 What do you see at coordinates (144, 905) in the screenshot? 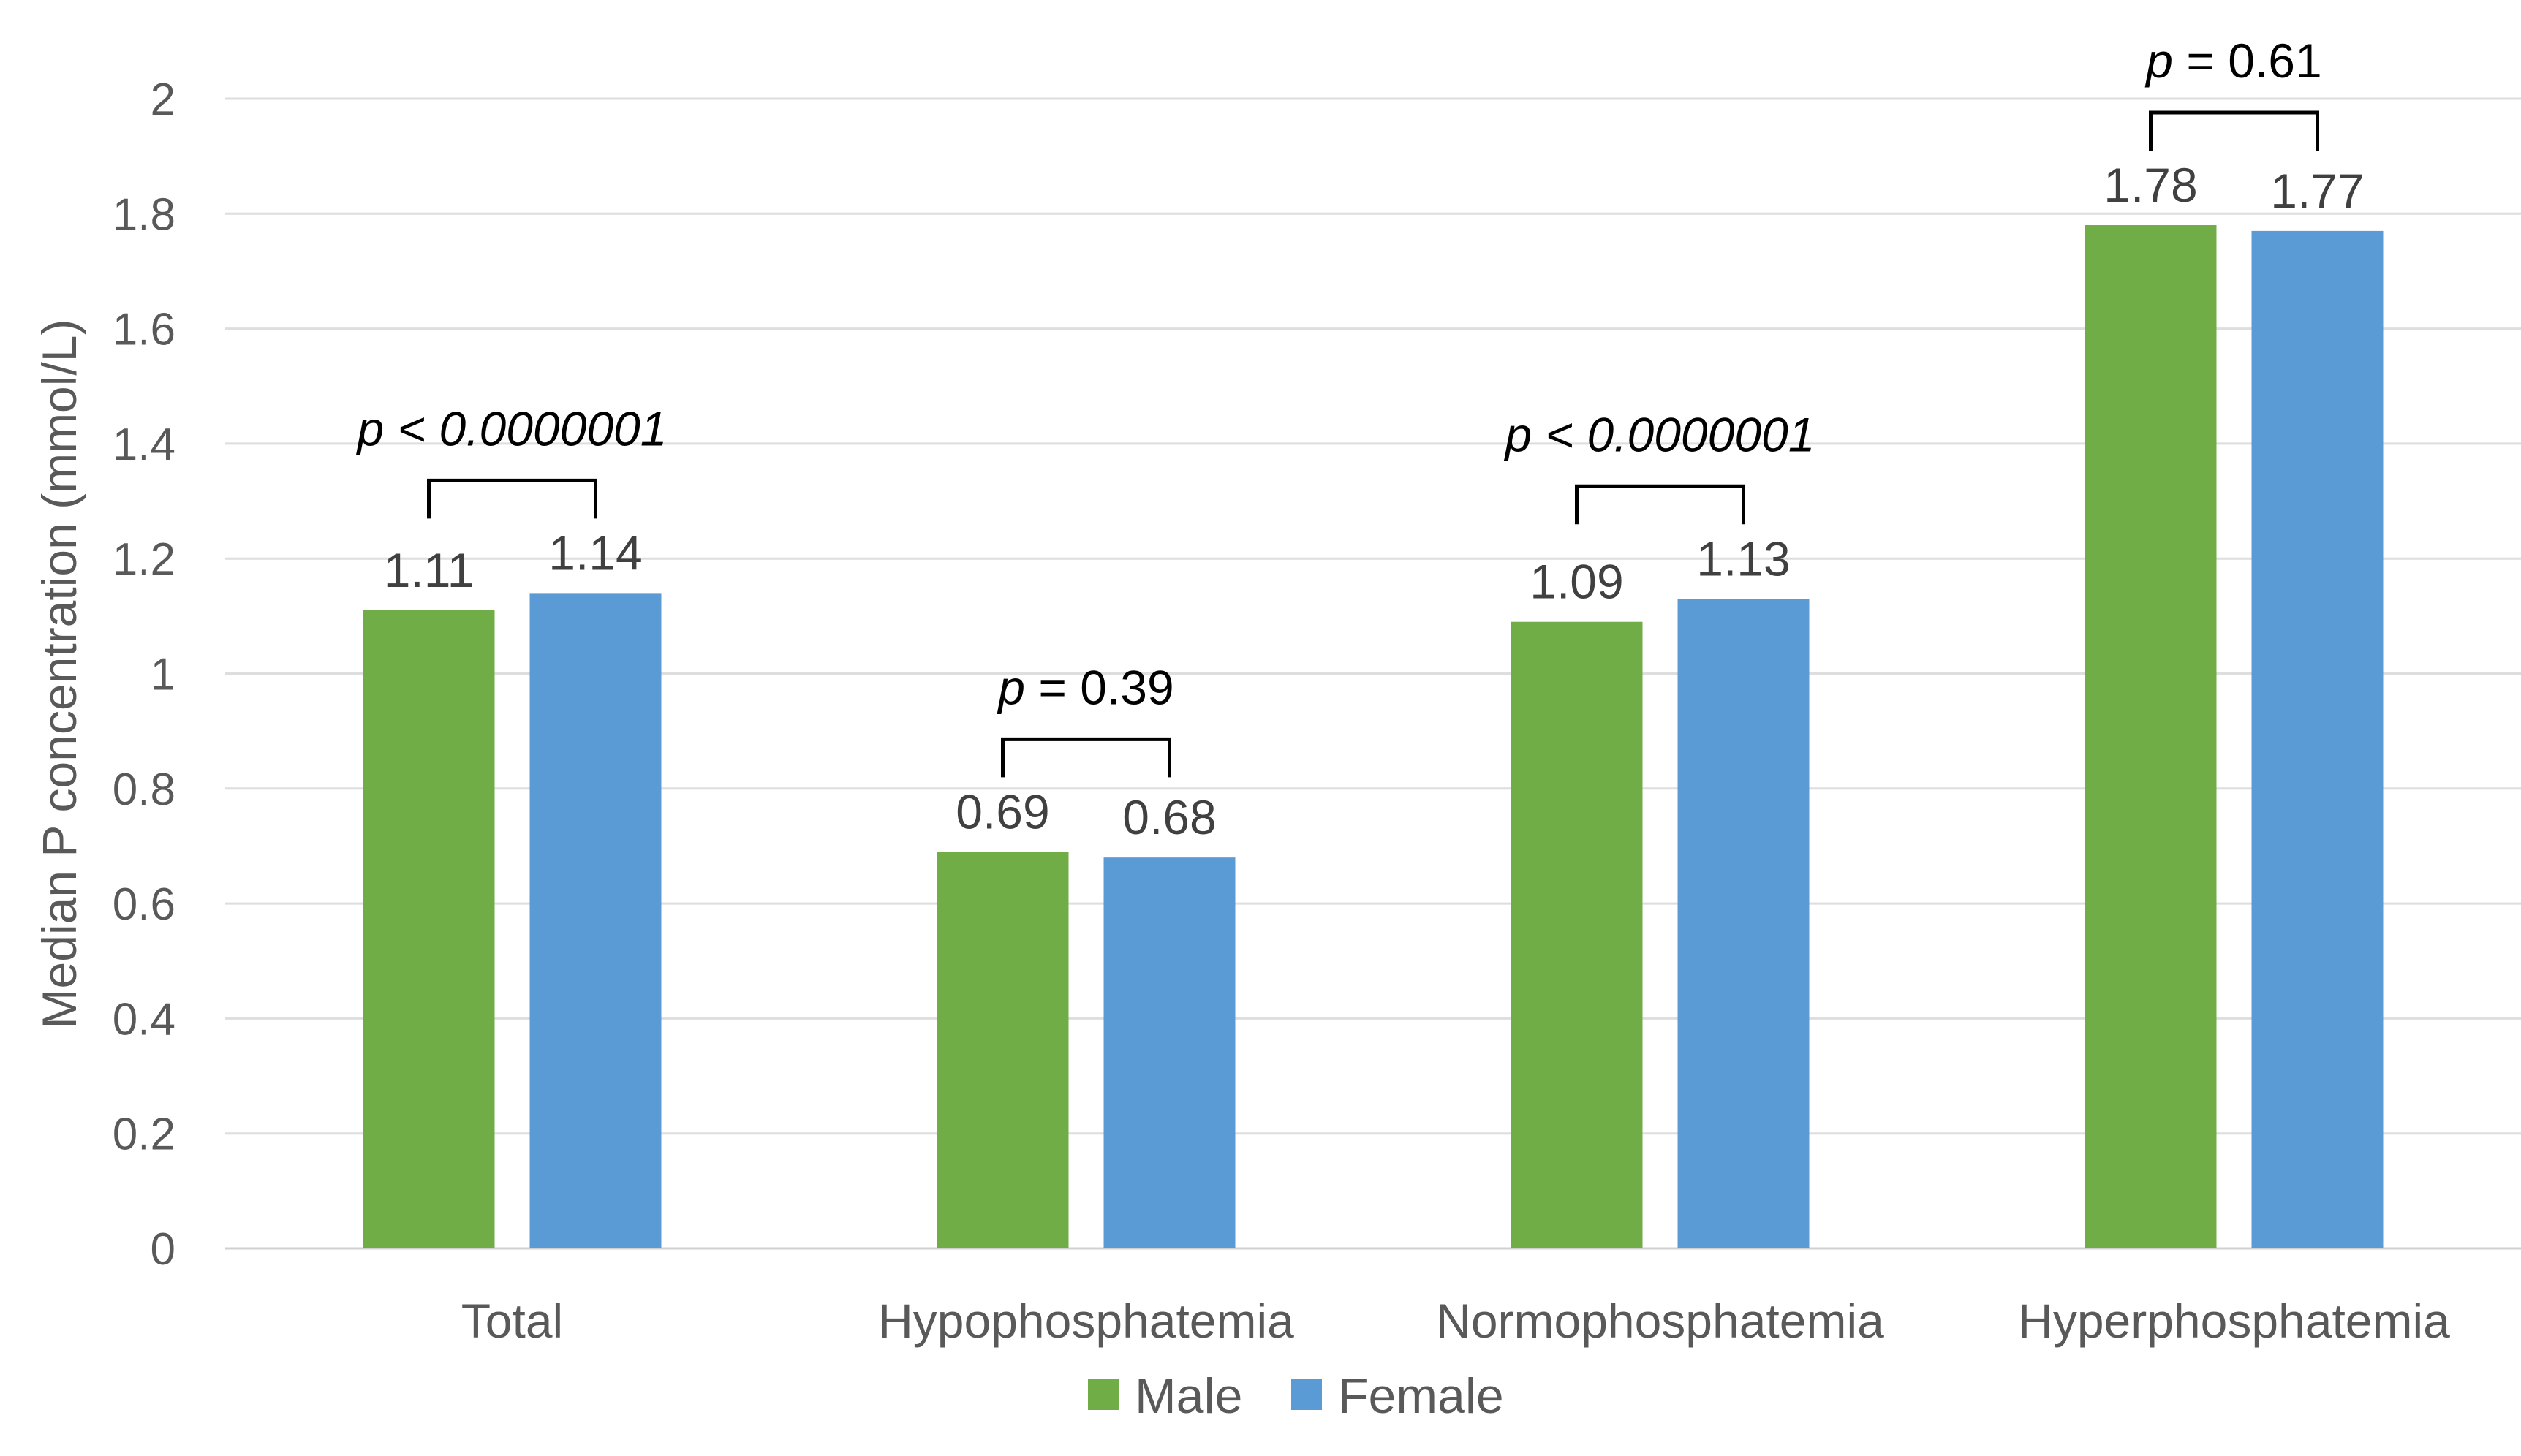
I see `y-tick-label: 0.6` at bounding box center [144, 905].